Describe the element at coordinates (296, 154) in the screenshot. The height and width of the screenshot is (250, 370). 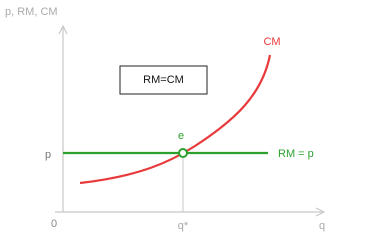
I see `rm-label: RM = p` at that location.